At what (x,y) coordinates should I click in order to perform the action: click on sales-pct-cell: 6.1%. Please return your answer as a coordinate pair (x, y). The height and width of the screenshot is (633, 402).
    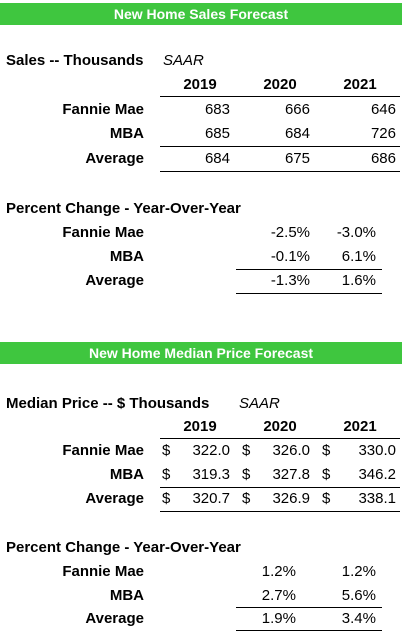
    Looking at the image, I should click on (358, 256).